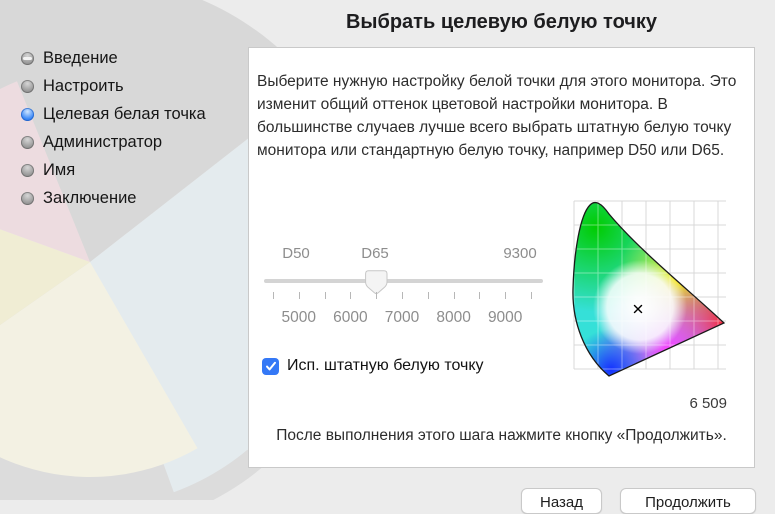  I want to click on sidebar-item-introduction: Введение, so click(113, 58).